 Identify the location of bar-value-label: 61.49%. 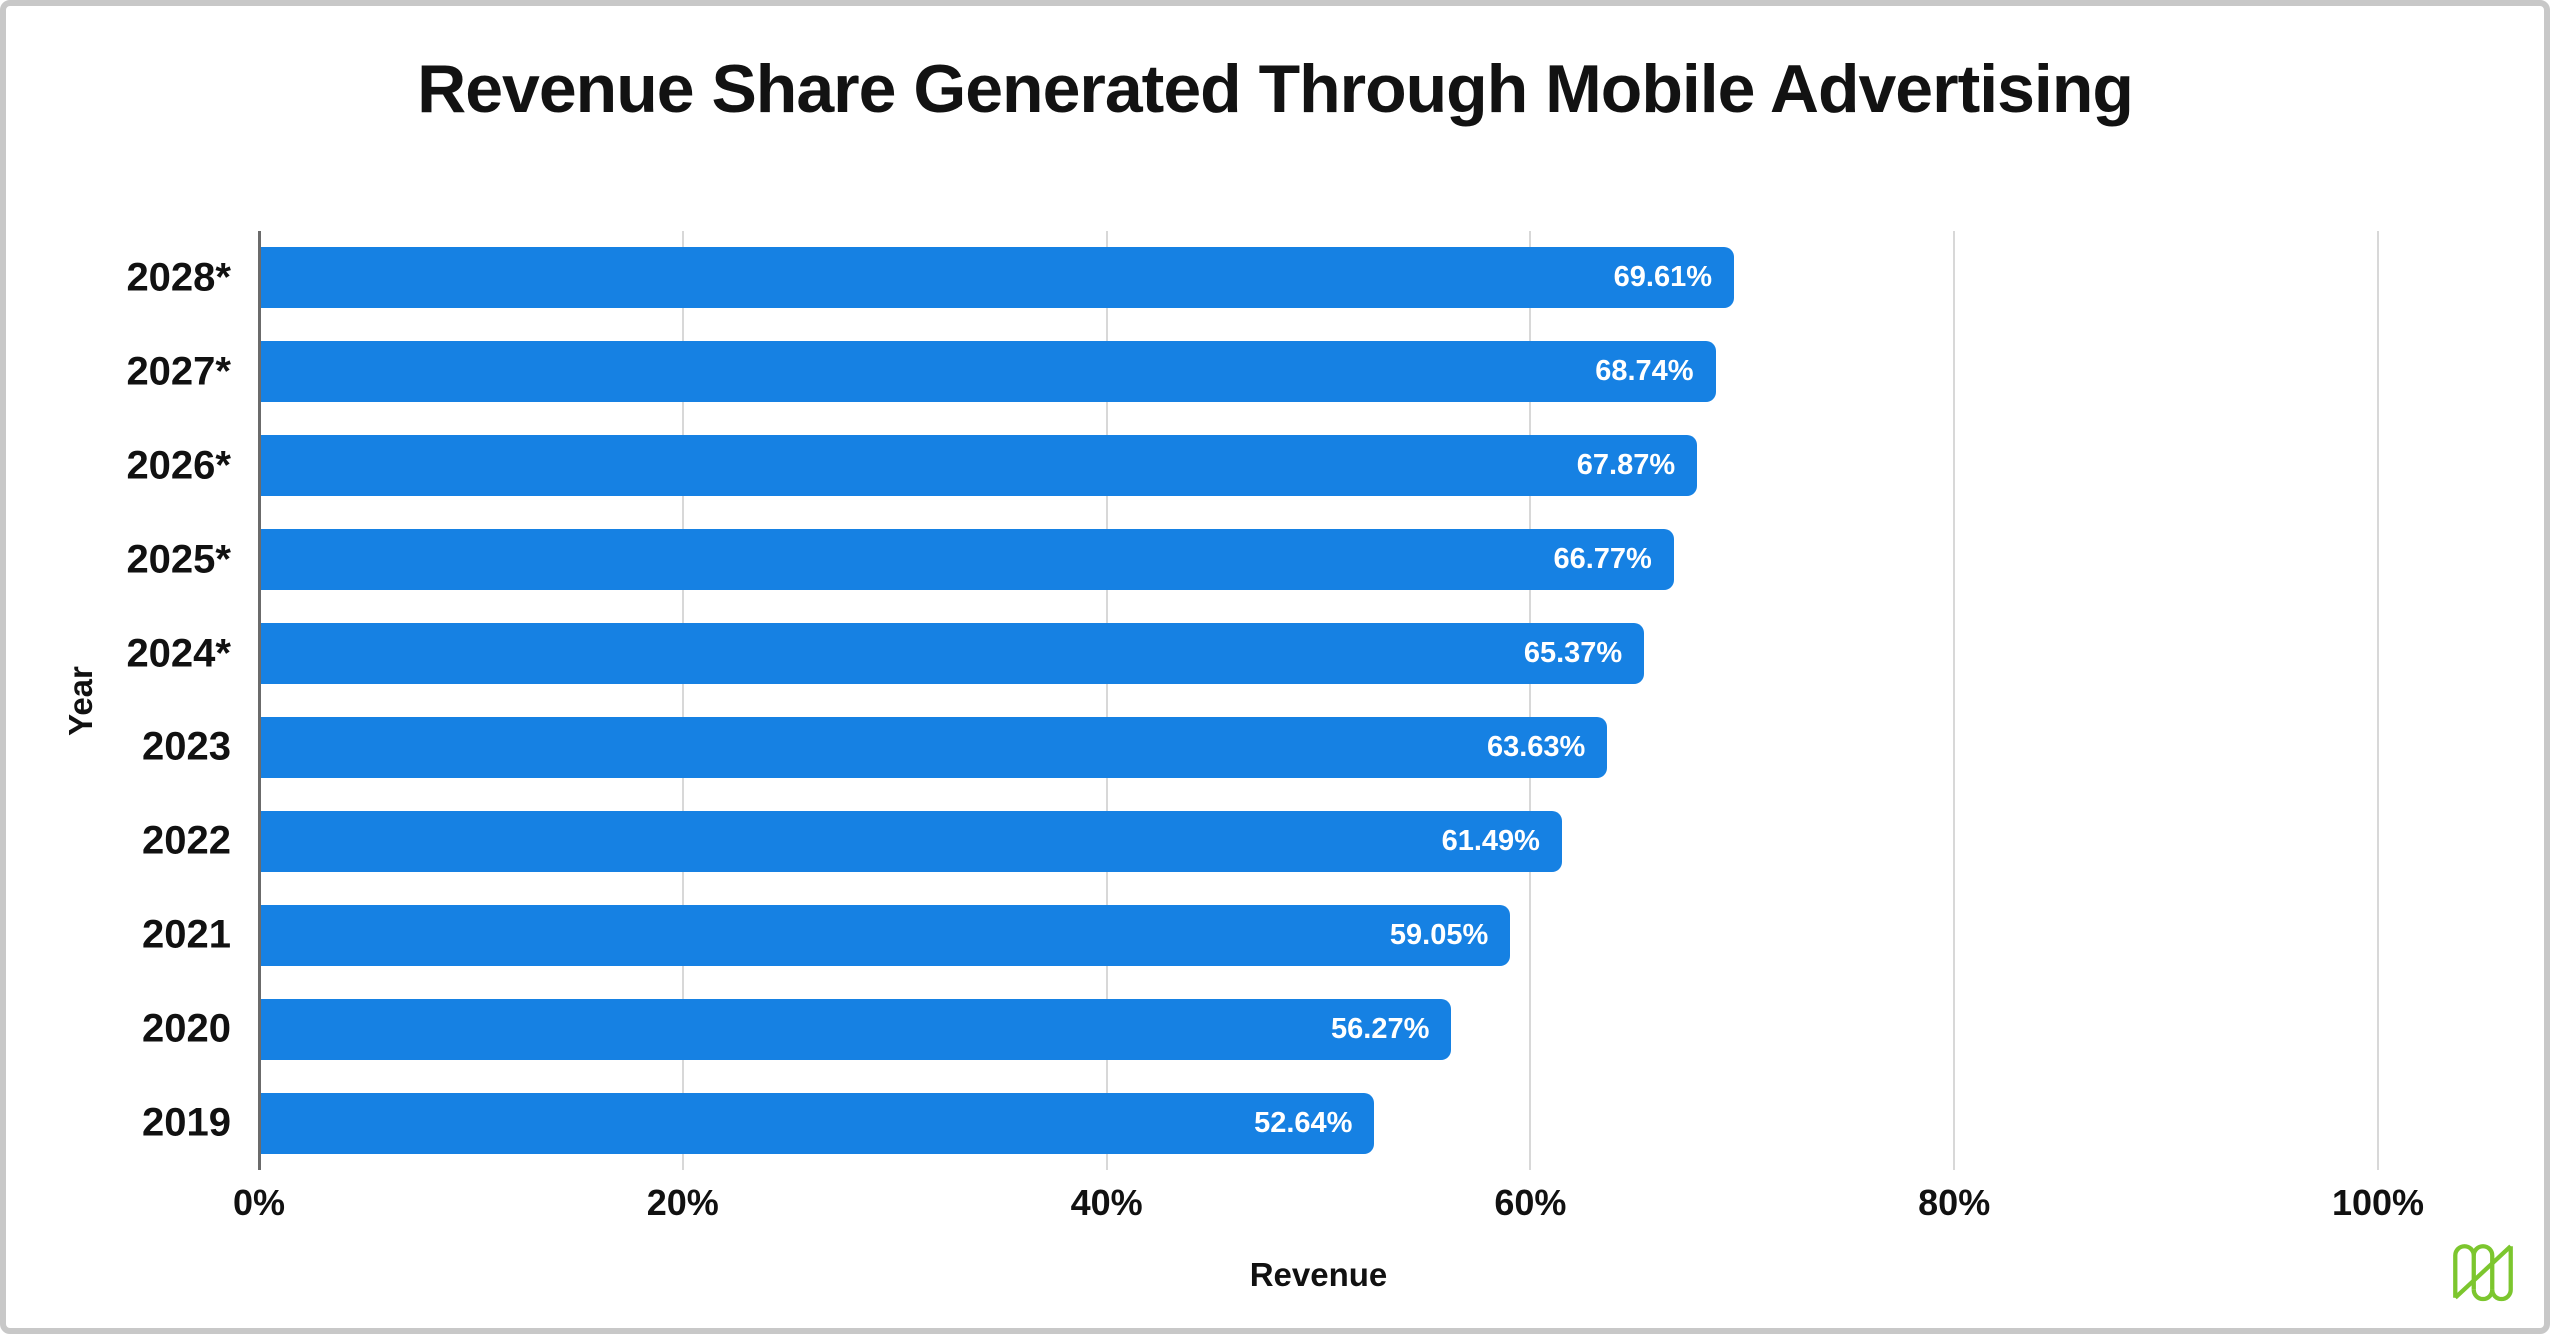
(1490, 840).